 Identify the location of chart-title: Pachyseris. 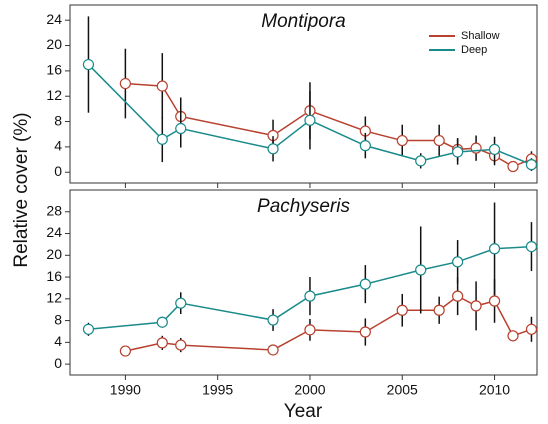
(303, 206).